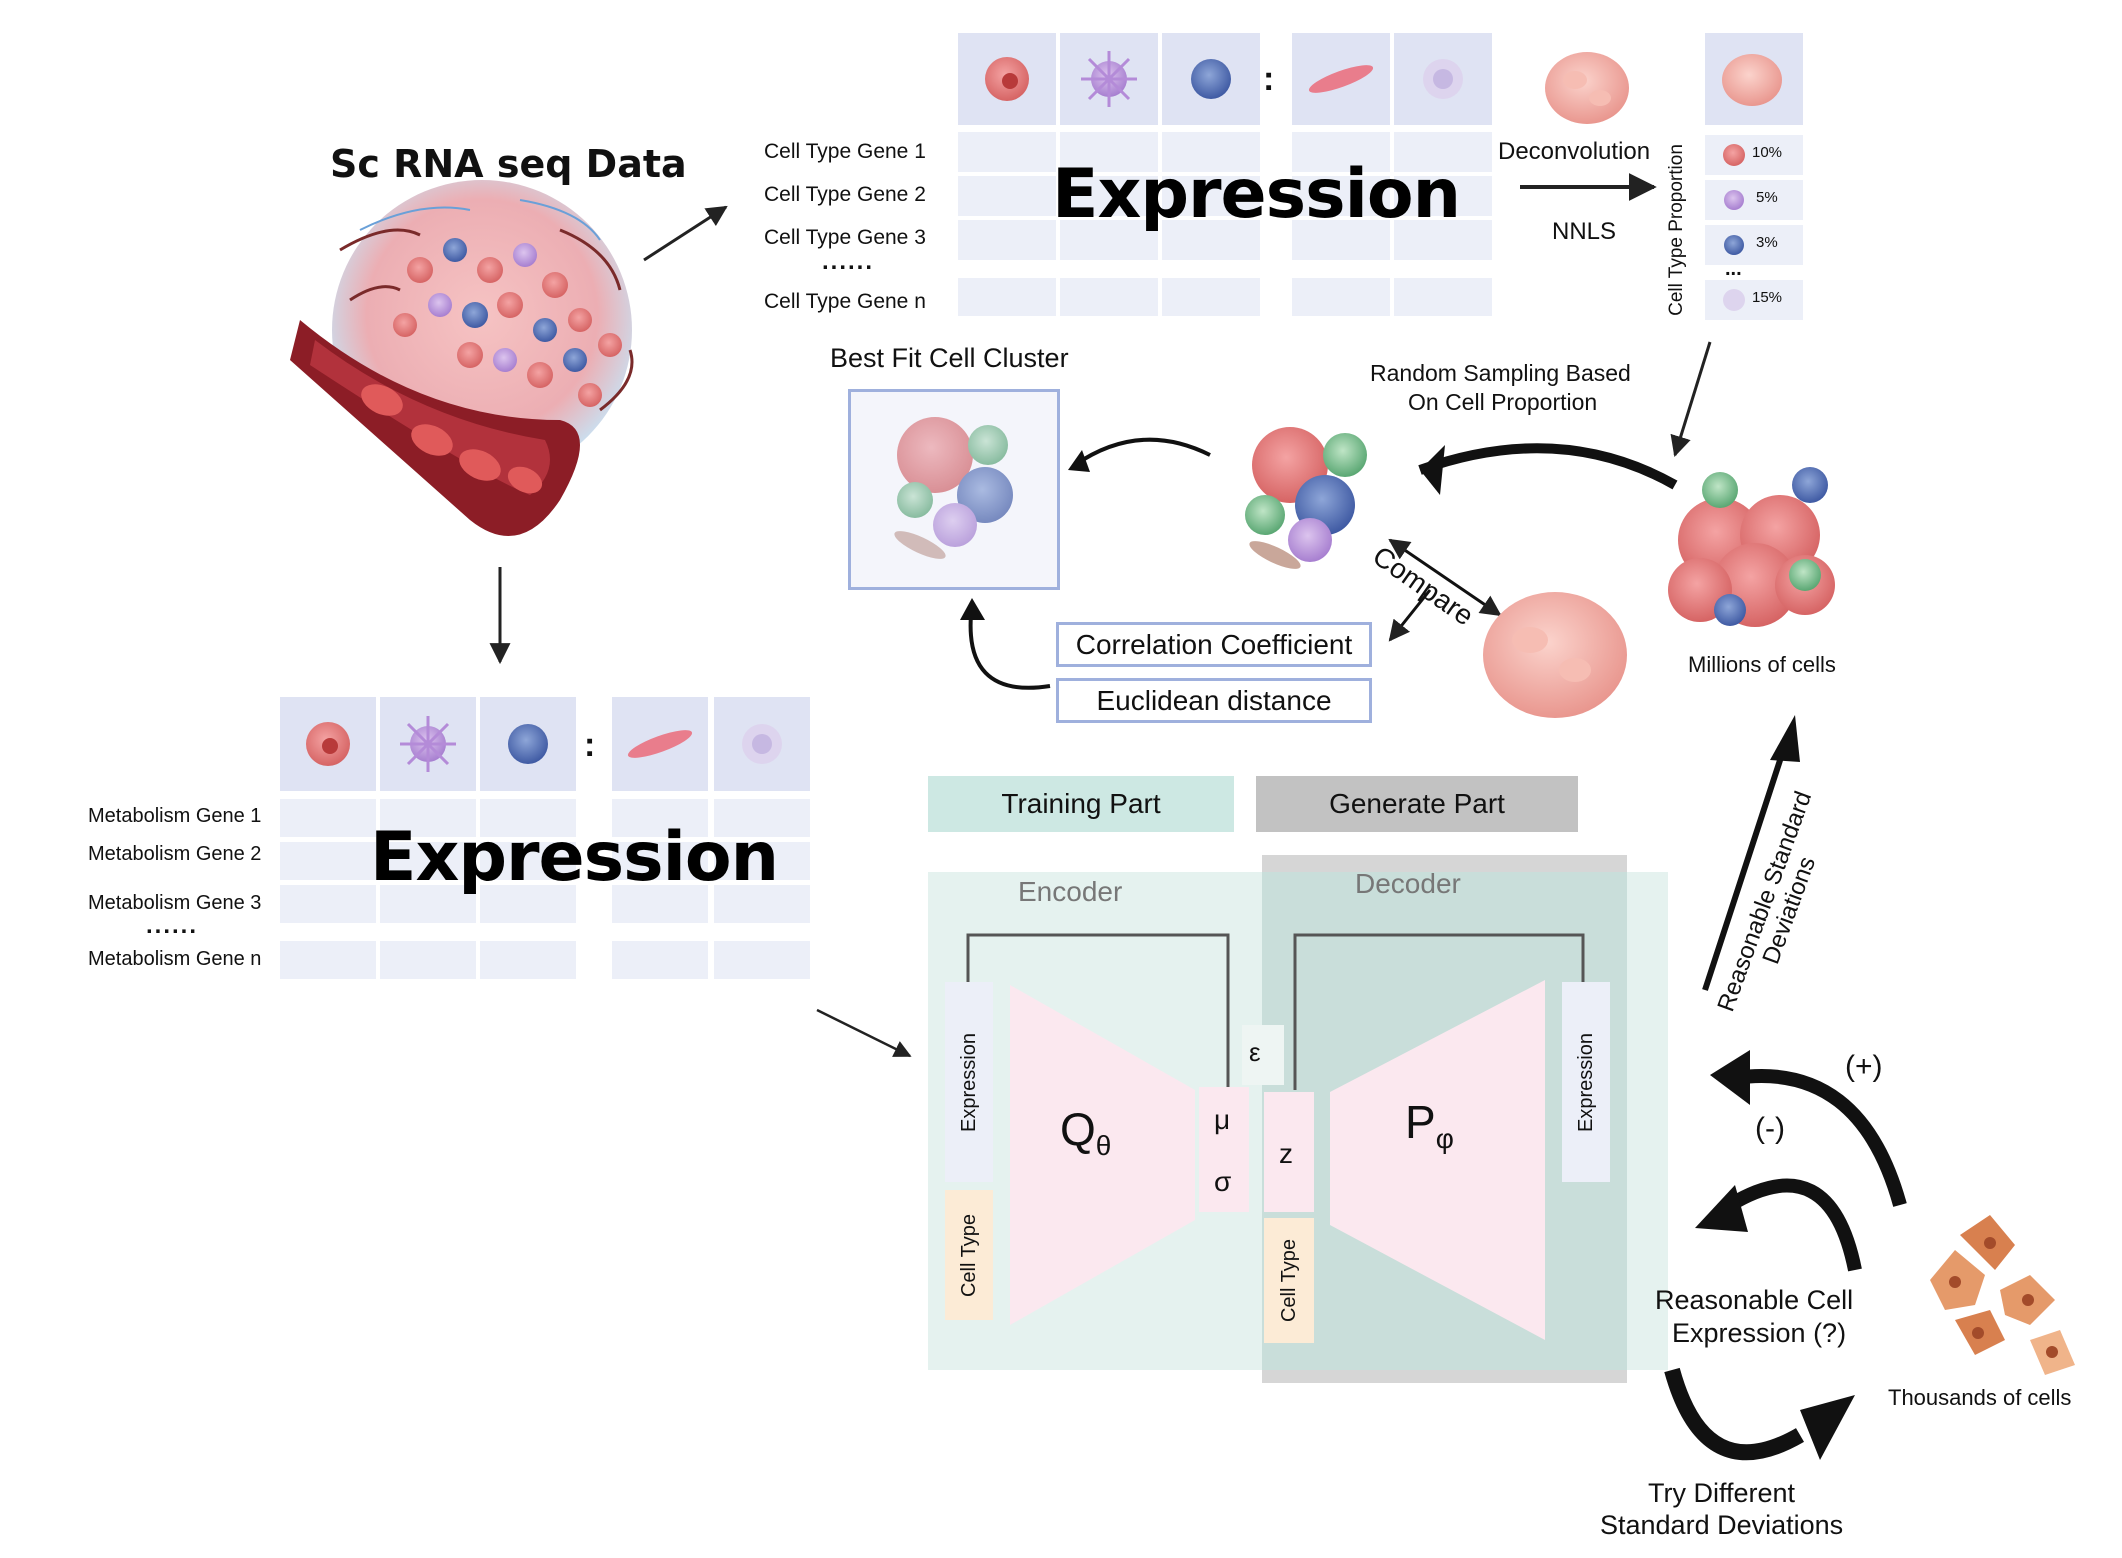  What do you see at coordinates (428, 744) in the screenshot?
I see `meta-header-purple-cell` at bounding box center [428, 744].